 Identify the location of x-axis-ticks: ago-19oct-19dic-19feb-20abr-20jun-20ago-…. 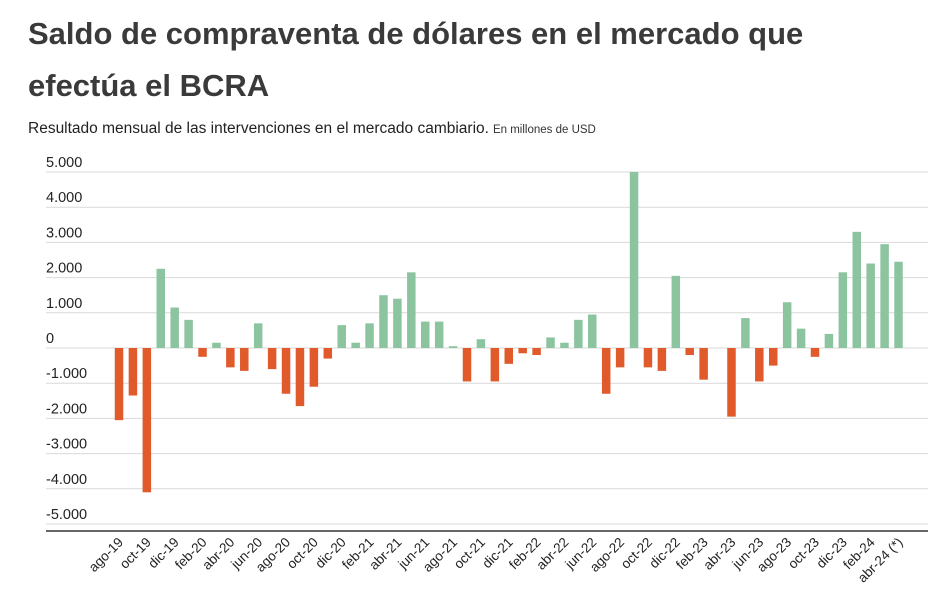
(496, 559).